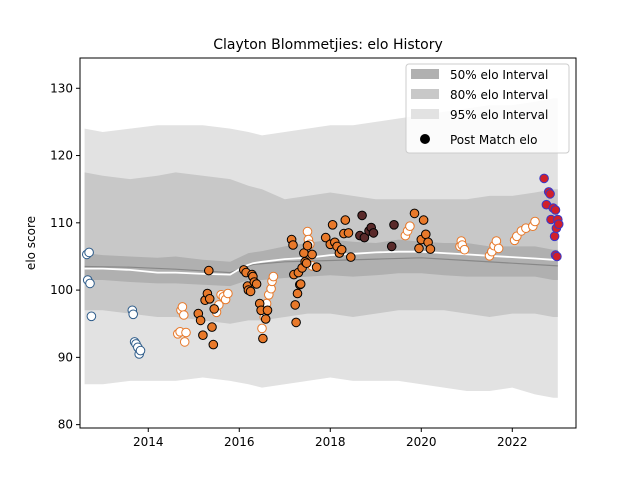 The width and height of the screenshot is (640, 480). Describe the element at coordinates (61, 88) in the screenshot. I see `y-tick-label: 130` at that location.